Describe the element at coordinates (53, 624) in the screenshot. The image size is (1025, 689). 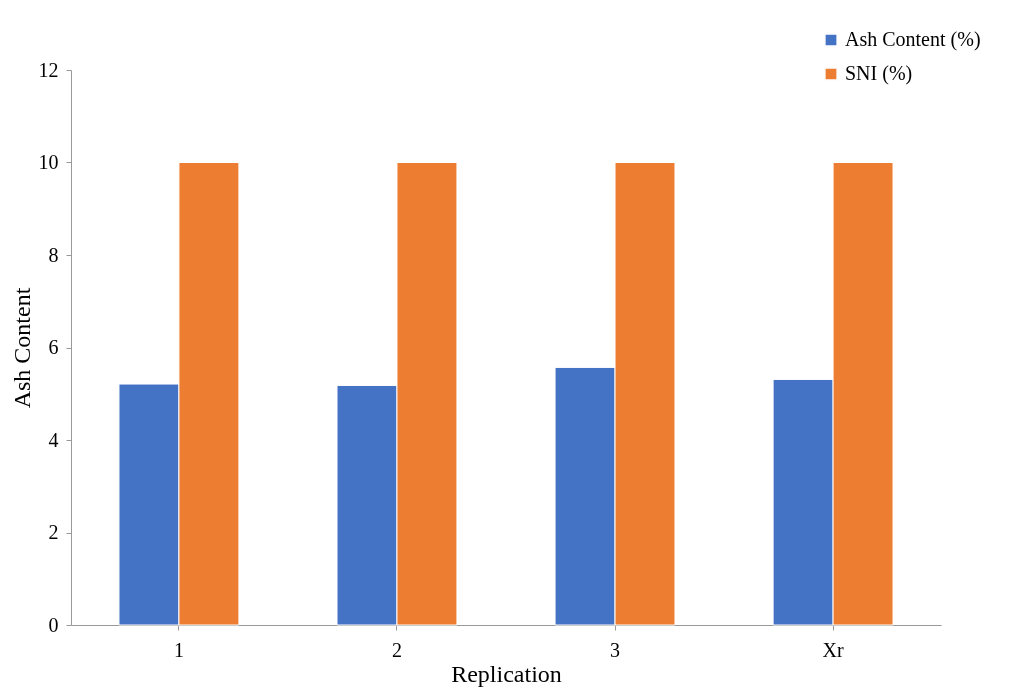
I see `y-tick-label: 0` at that location.